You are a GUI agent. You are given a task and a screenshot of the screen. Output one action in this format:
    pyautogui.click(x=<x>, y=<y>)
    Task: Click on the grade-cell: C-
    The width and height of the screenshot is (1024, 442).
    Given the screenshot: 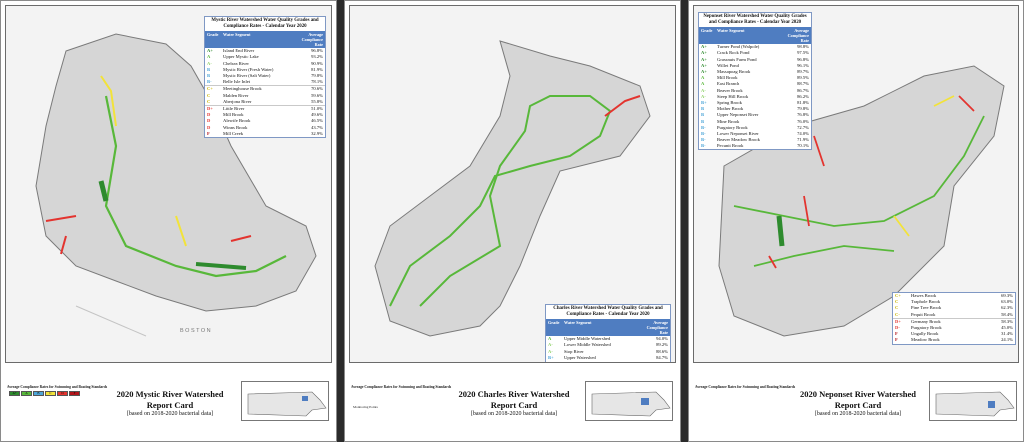 What is the action you would take?
    pyautogui.click(x=897, y=314)
    